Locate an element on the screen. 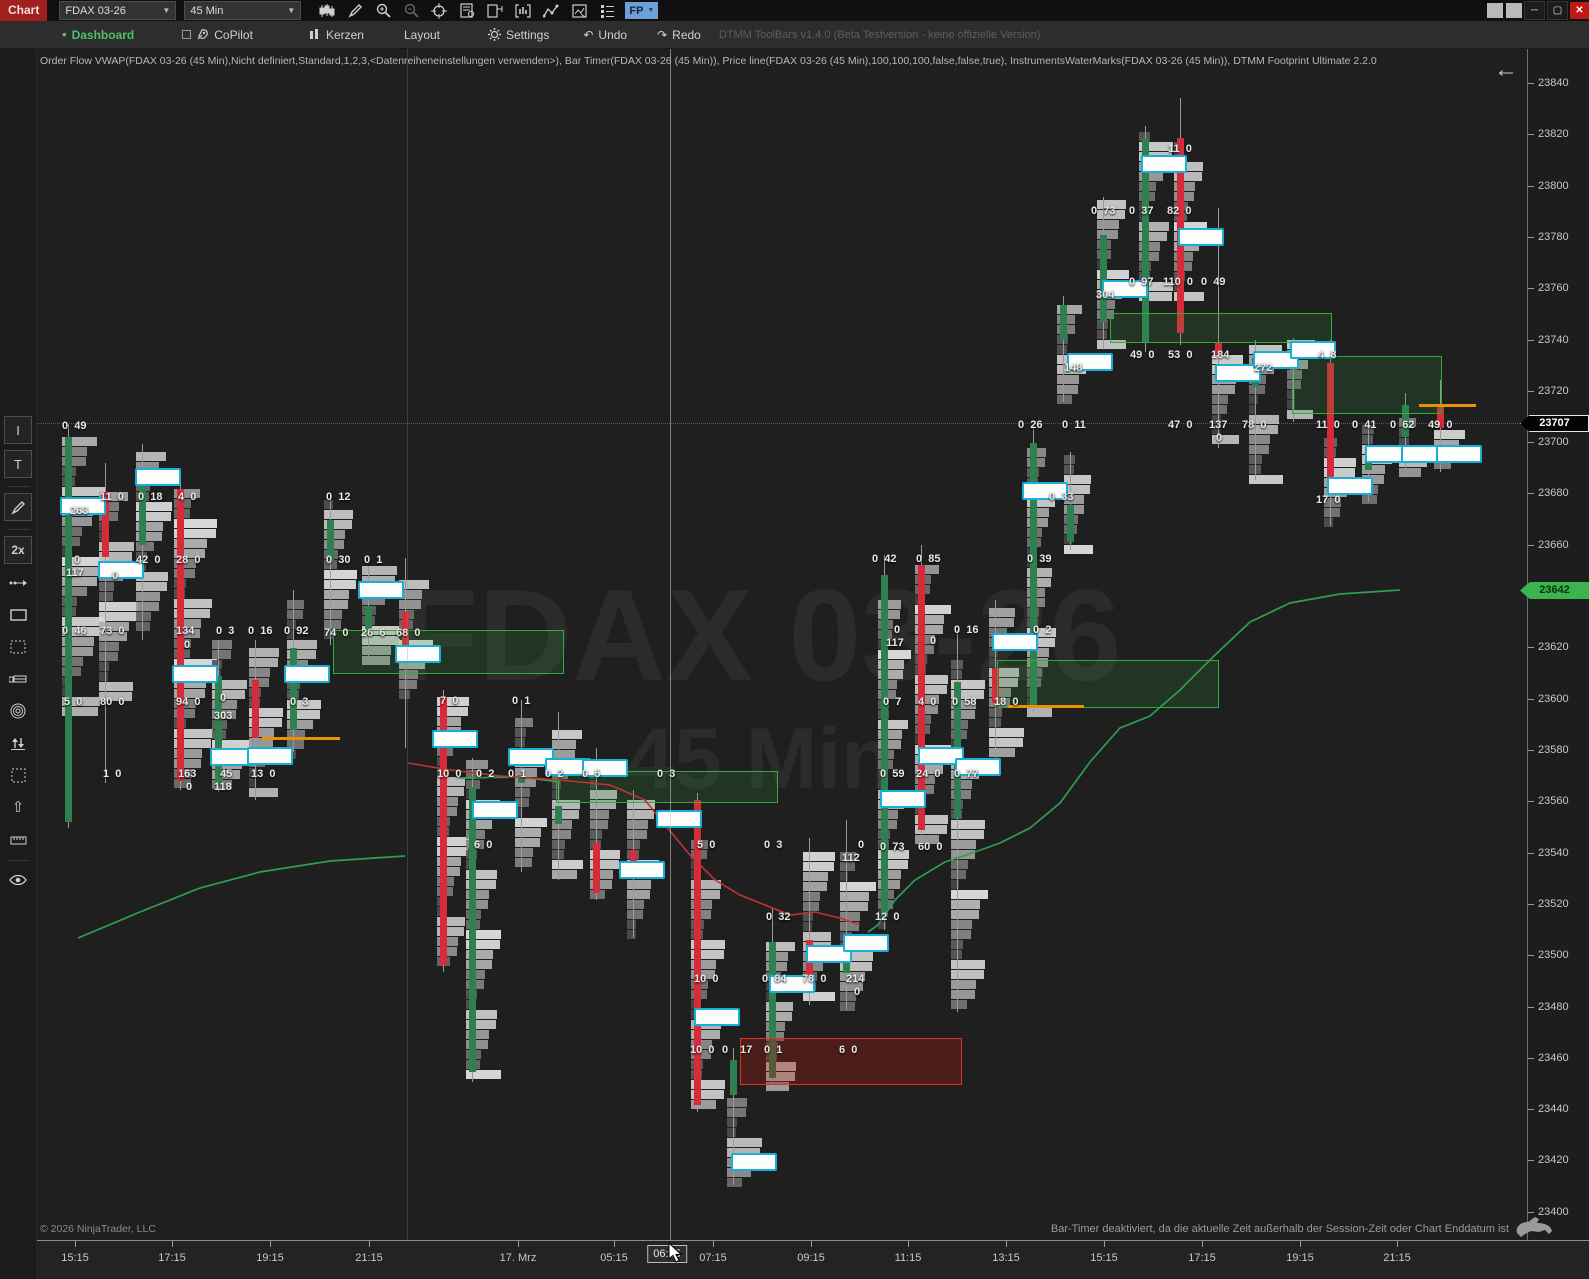  divider is located at coordinates (18, 529).